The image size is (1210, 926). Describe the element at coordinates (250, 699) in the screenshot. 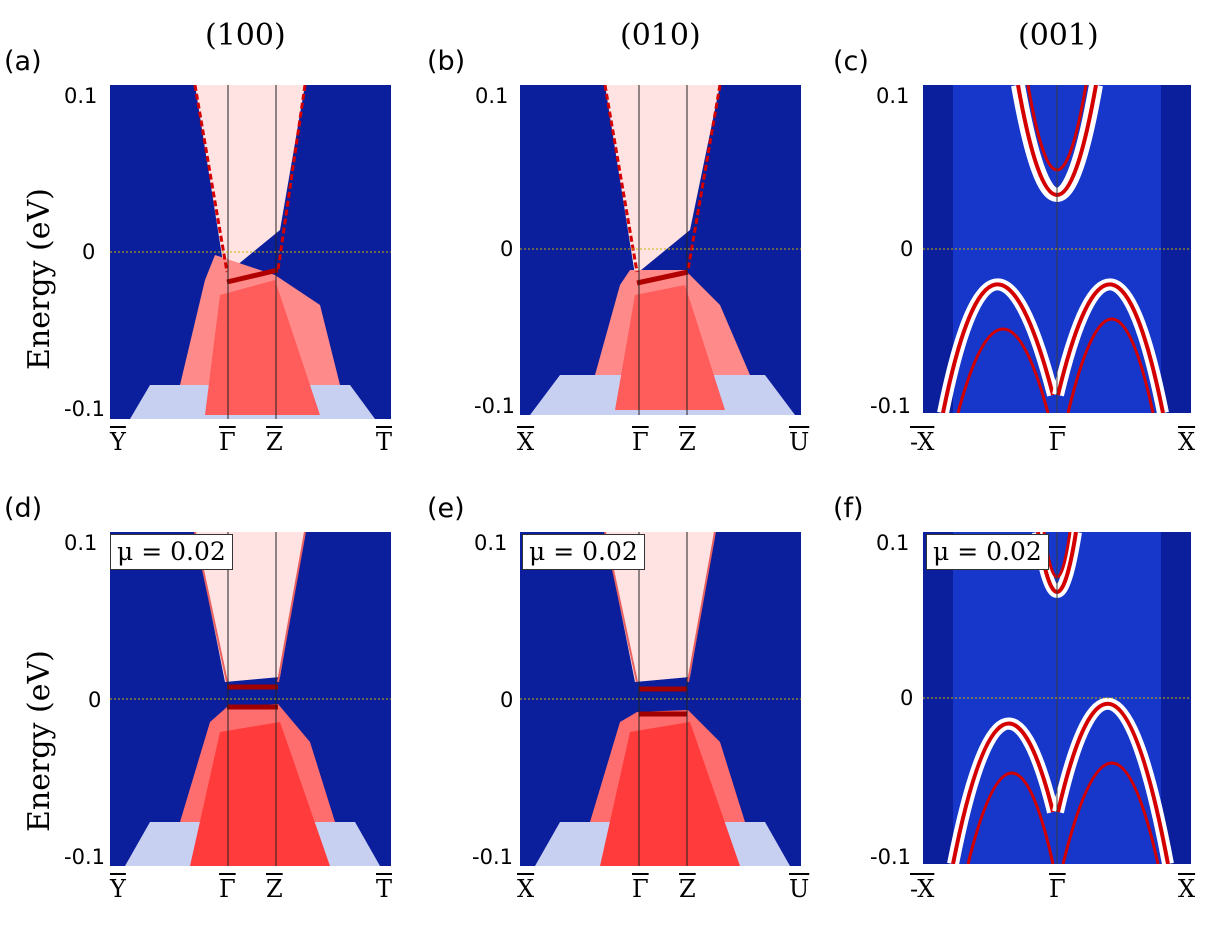

I see `heatmap-panel-d` at that location.